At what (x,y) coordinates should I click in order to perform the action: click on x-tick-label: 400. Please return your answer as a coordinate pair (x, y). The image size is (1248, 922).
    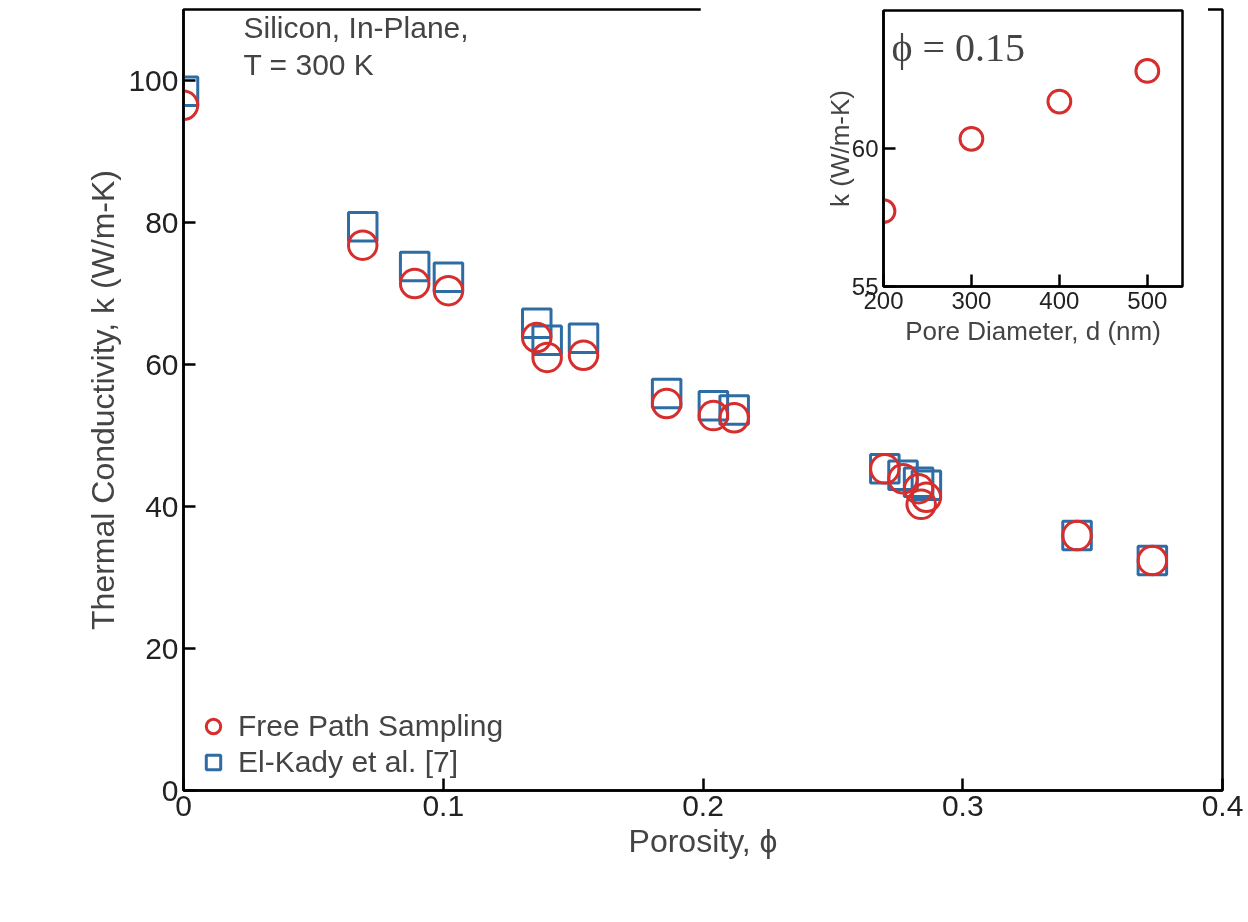
    Looking at the image, I should click on (1059, 300).